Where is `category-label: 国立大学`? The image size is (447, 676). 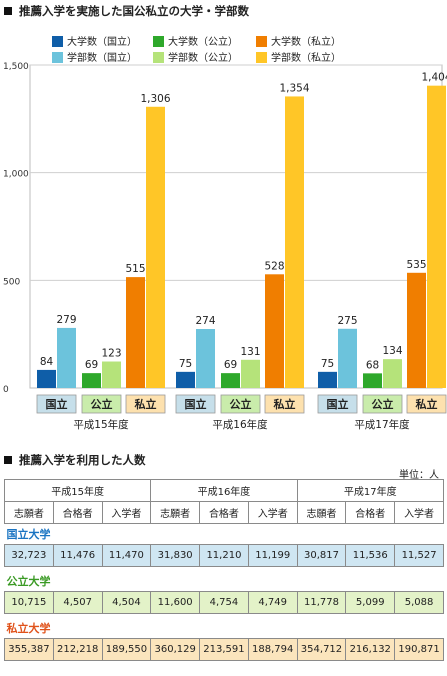
category-label: 国立大学 is located at coordinates (28, 534).